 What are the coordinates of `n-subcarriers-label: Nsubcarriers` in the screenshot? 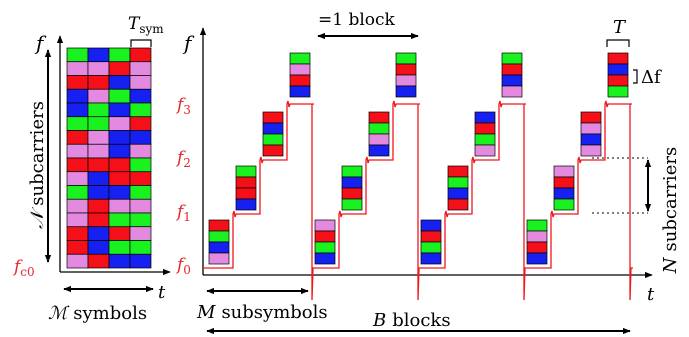 It's located at (670, 210).